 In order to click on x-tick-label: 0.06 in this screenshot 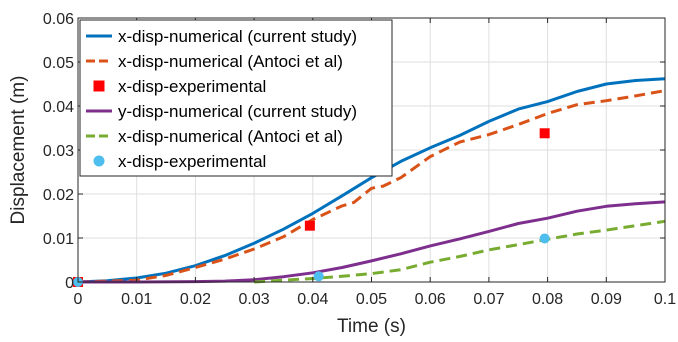, I will do `click(430, 299)`.